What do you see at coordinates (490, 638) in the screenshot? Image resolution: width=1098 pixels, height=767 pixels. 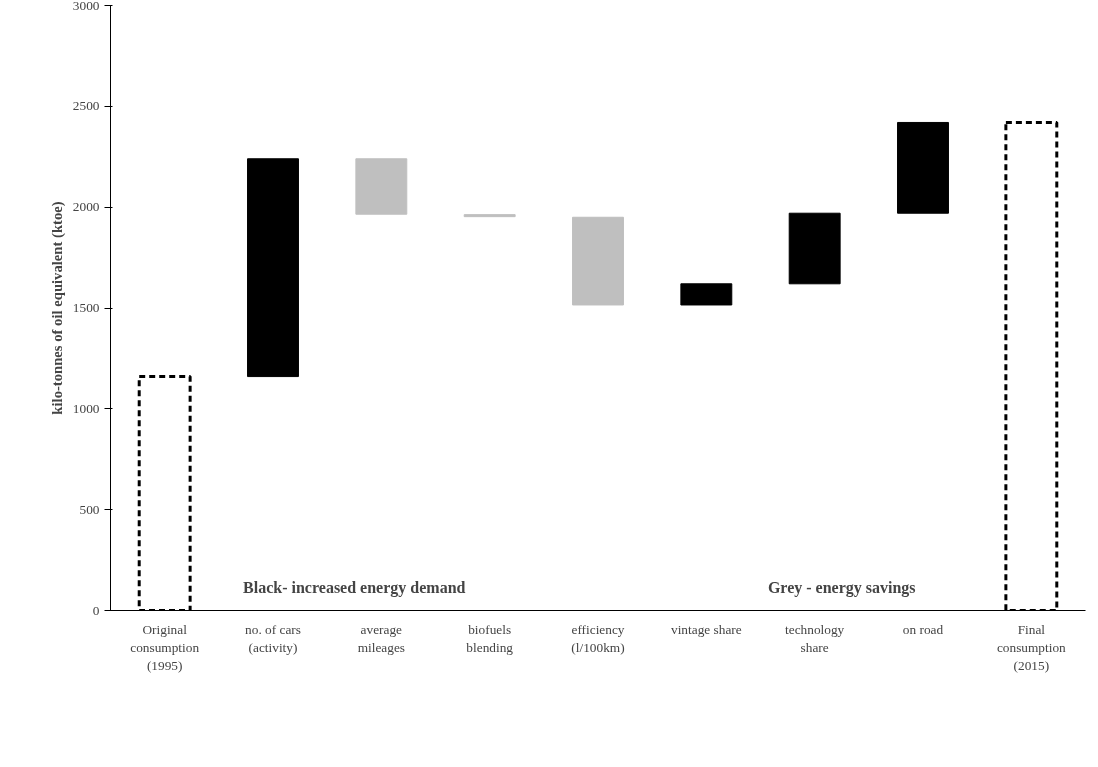 I see `x-tick-label: biofuels blending` at bounding box center [490, 638].